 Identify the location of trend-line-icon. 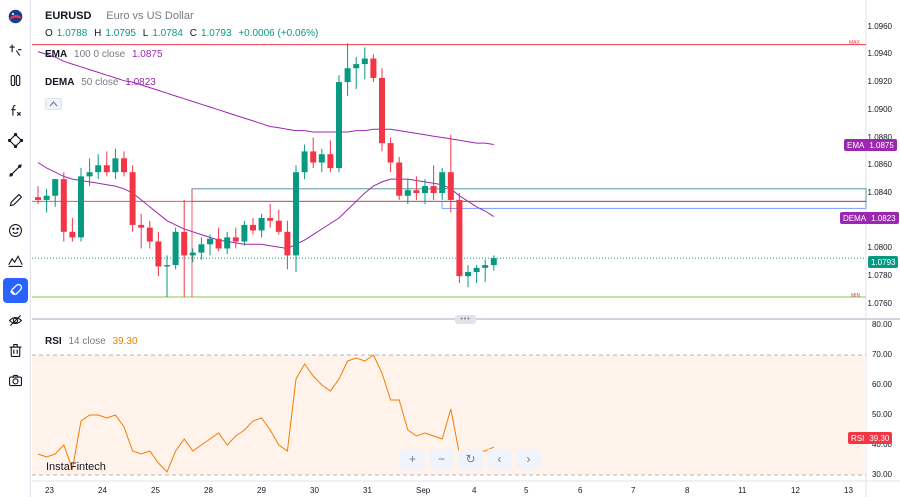
(15, 80).